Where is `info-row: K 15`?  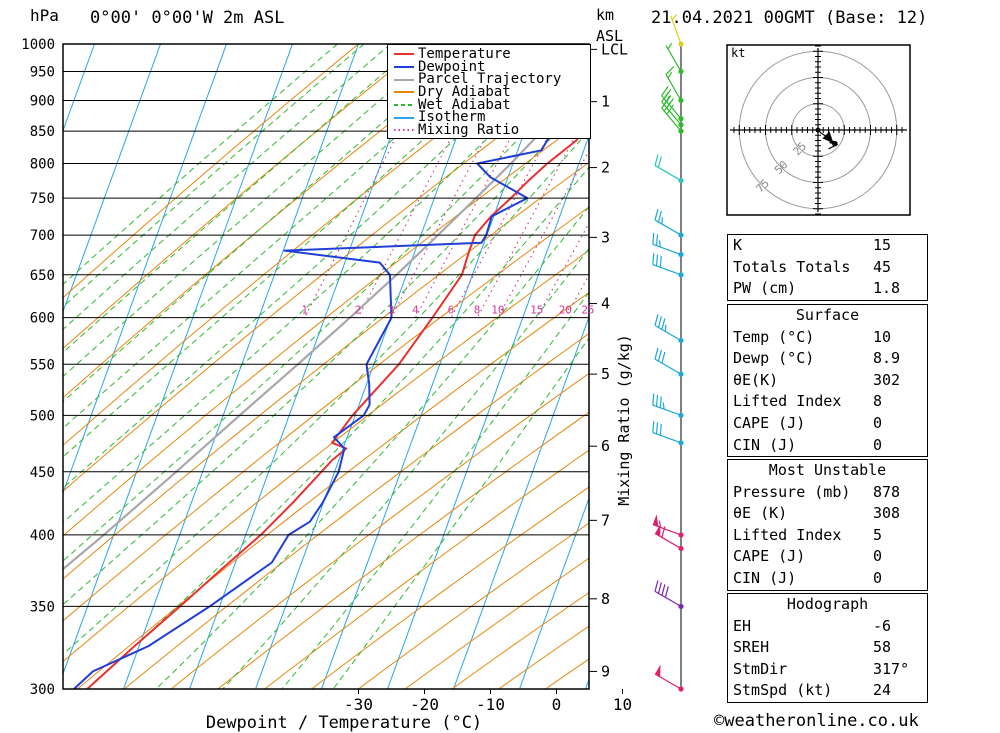 info-row: K 15 is located at coordinates (827, 246).